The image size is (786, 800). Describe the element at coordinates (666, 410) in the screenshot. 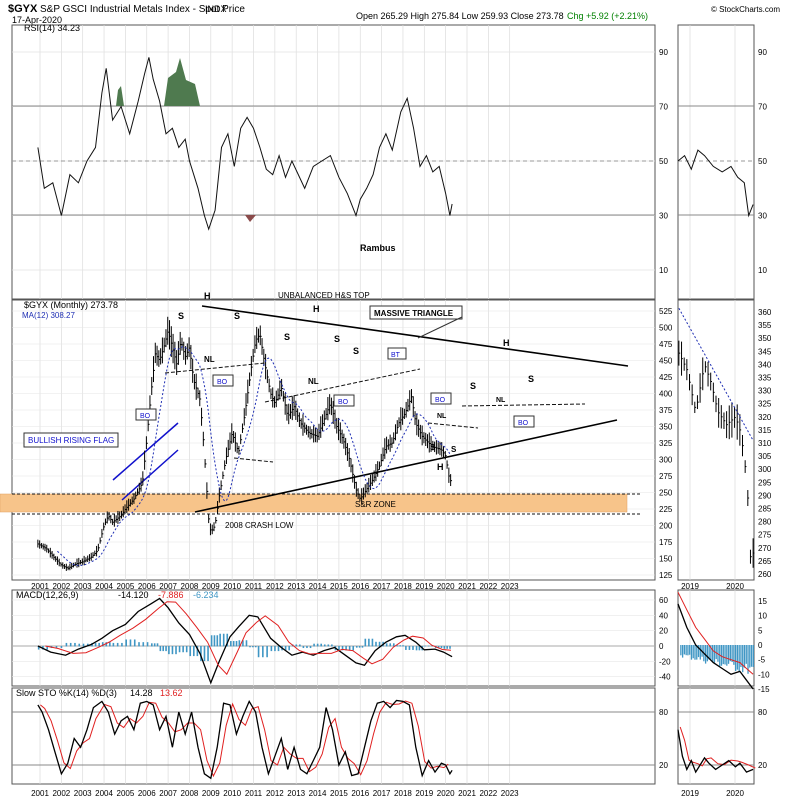

I see `price-tick-label: 375` at that location.